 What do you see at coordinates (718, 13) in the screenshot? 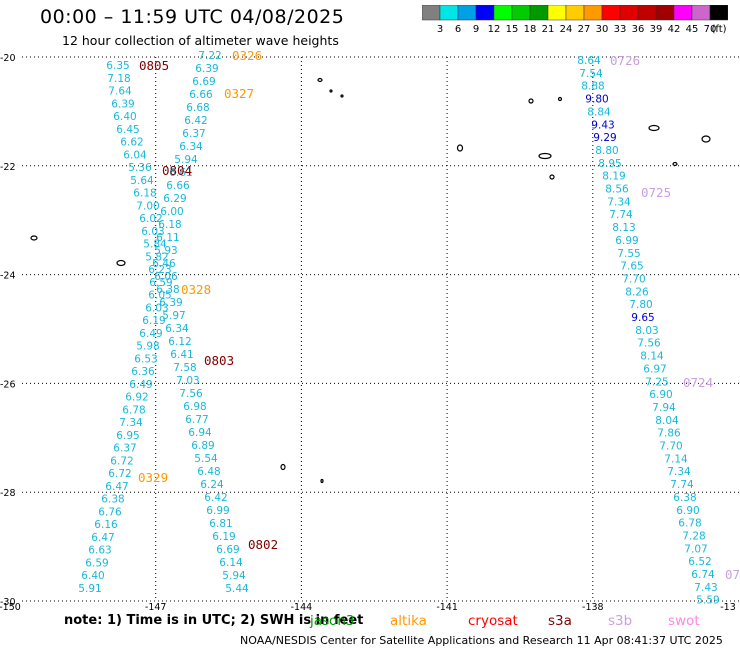
I see `colorbar-swatch` at bounding box center [718, 13].